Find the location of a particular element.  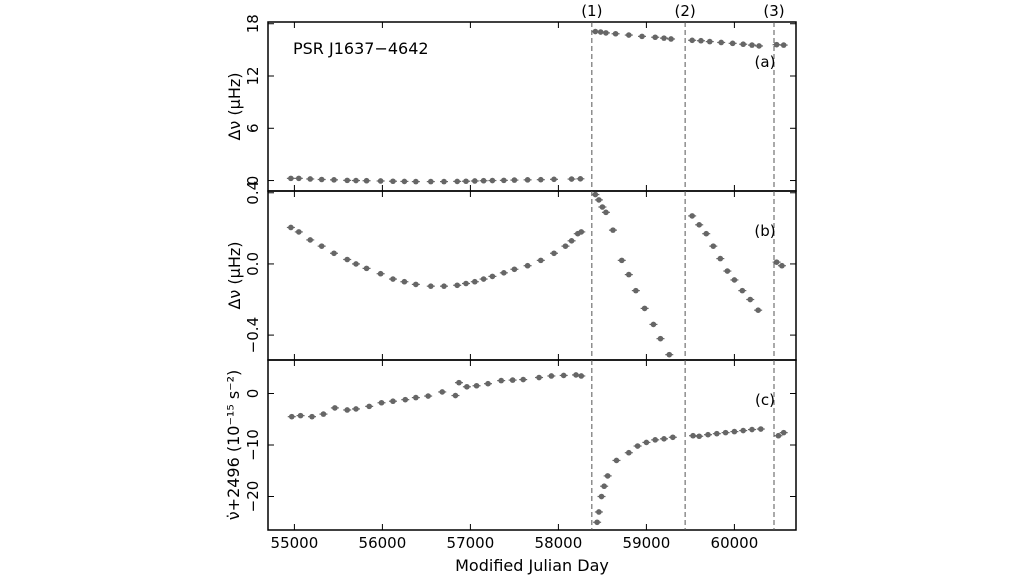

y-axis-title: ν̇+2496 (10⁻¹⁵ s⁻²) is located at coordinates (233, 445).